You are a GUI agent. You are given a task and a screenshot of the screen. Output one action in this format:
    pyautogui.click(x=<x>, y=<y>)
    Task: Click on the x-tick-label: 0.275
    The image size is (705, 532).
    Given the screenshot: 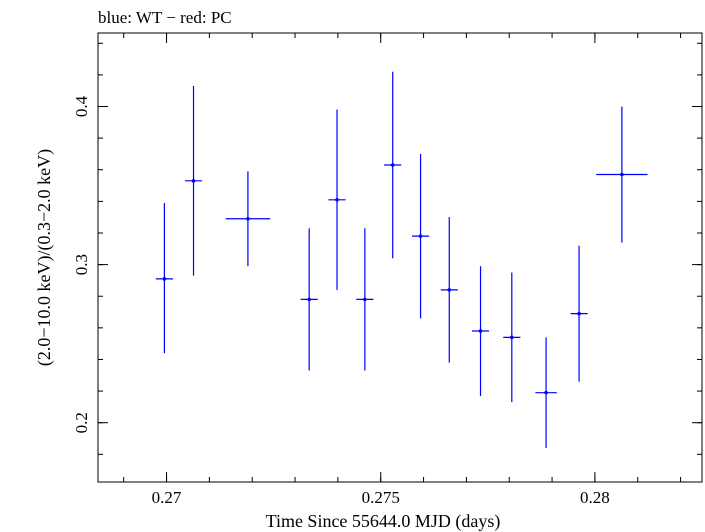 What is the action you would take?
    pyautogui.click(x=381, y=497)
    